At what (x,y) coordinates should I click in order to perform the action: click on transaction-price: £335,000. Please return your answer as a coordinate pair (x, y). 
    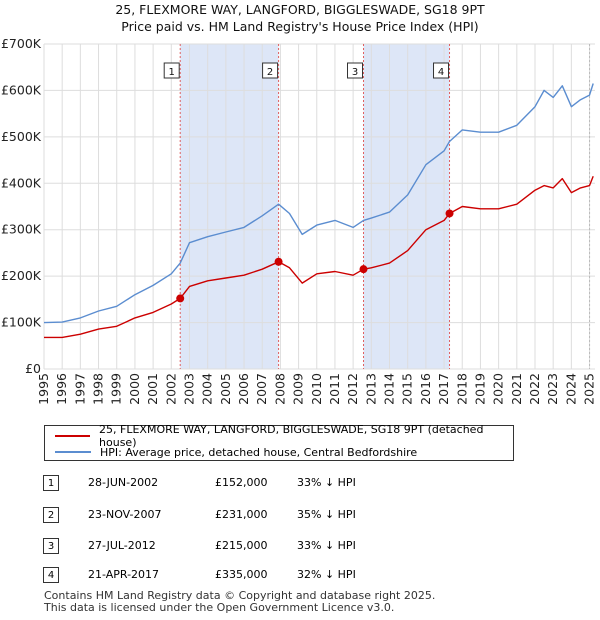
    Looking at the image, I should click on (241, 574).